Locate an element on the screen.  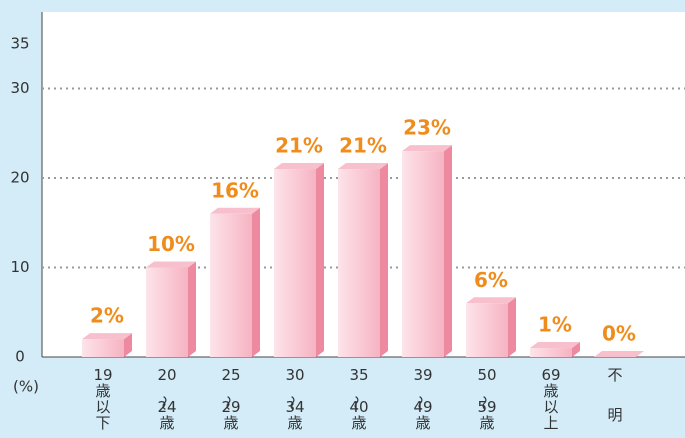
y-tick-label: 35 is located at coordinates (19, 43).